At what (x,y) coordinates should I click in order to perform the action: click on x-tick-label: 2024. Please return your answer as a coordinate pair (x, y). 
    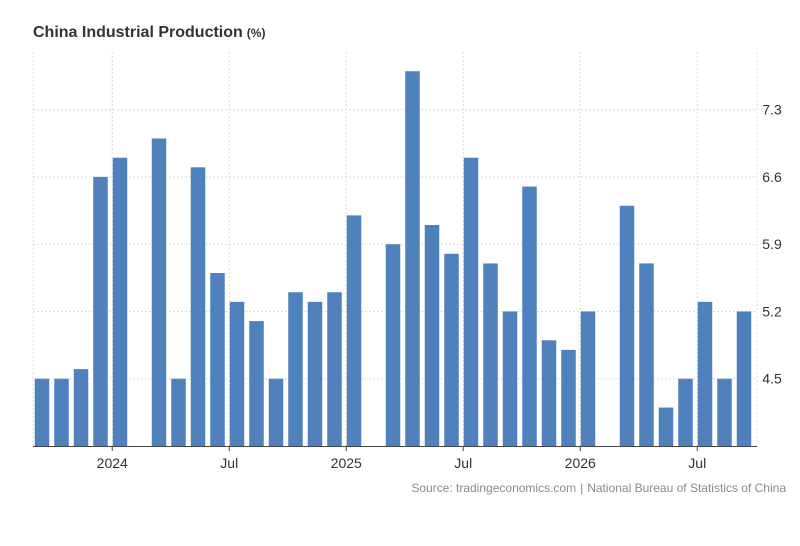
    Looking at the image, I should click on (112, 463).